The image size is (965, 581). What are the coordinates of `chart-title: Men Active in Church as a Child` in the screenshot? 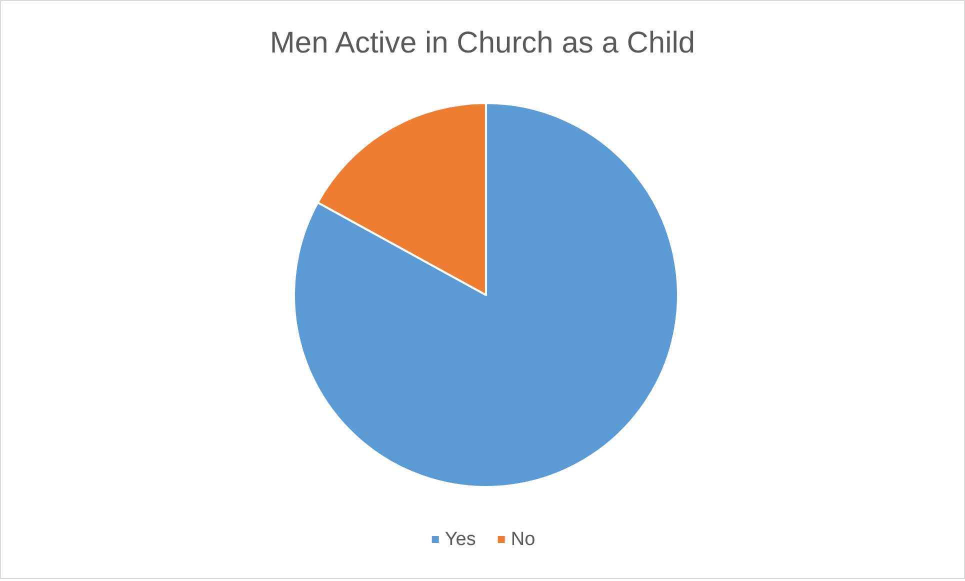 It's located at (483, 43).